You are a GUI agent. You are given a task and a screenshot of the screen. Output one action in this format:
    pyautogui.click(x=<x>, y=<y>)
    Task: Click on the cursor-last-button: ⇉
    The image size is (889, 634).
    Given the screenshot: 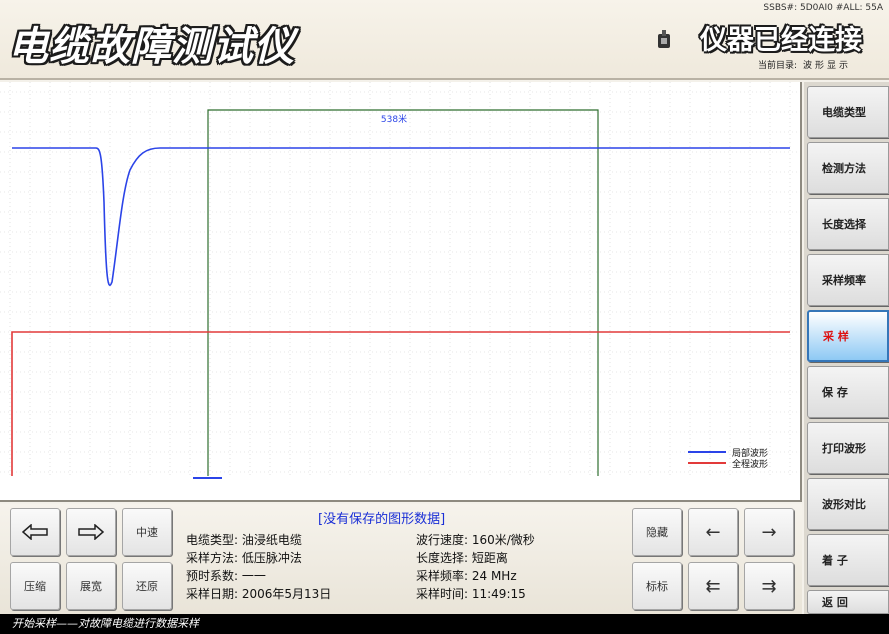 What is the action you would take?
    pyautogui.click(x=769, y=586)
    